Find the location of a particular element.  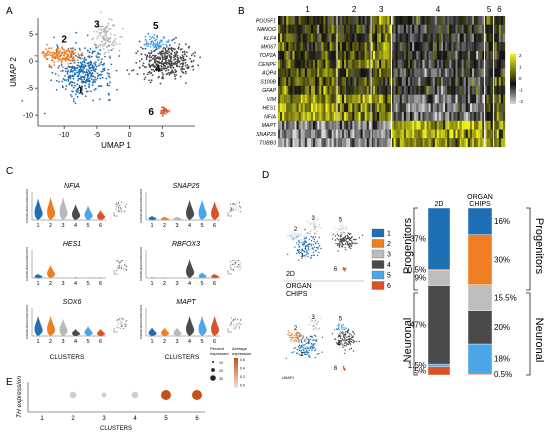

side-label-progenitors-right: Progenitors is located at coordinates (539, 246).